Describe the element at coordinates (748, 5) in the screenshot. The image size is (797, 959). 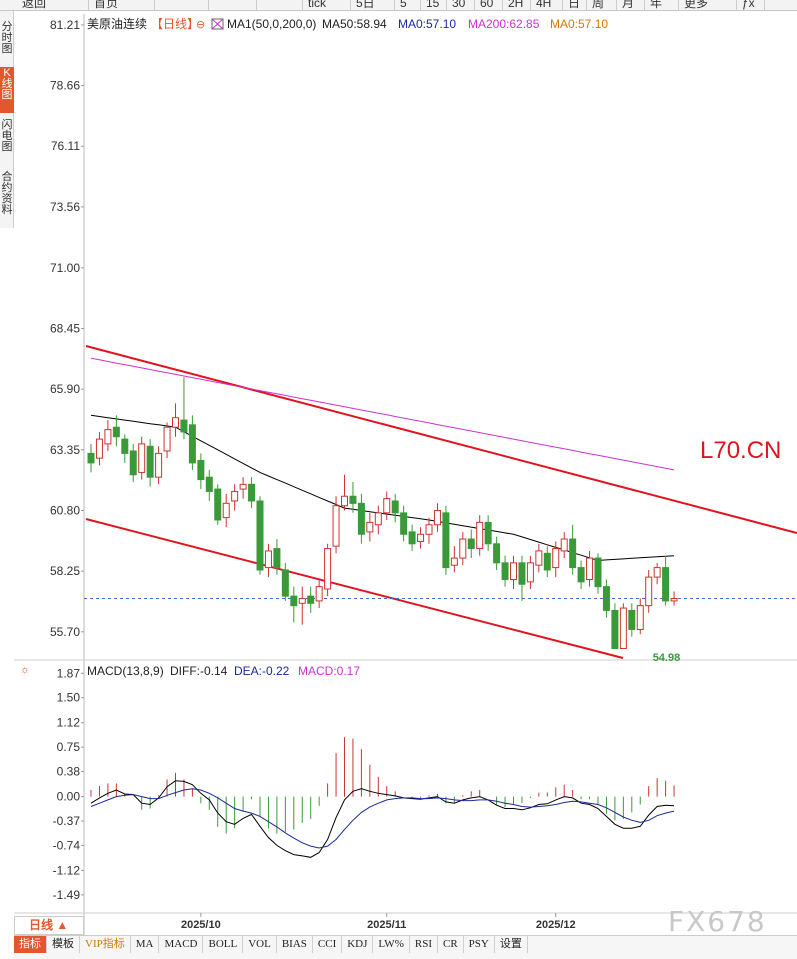
I see `toolbar-item-18: ƒx` at that location.